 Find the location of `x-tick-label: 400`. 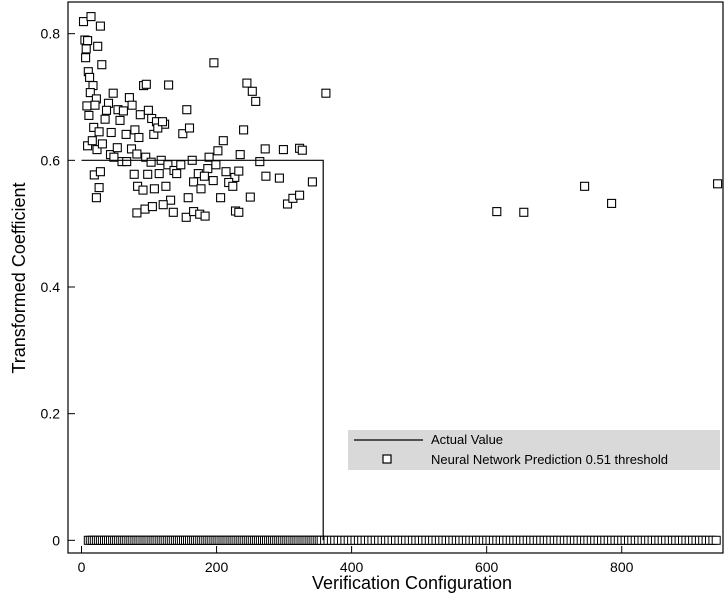

x-tick-label: 400 is located at coordinates (352, 567).